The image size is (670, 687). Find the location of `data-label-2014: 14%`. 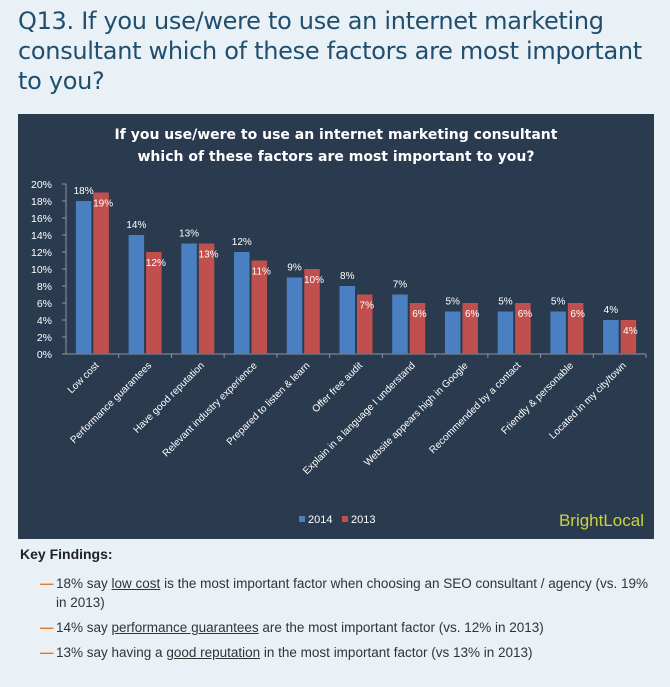

data-label-2014: 14% is located at coordinates (136, 225).